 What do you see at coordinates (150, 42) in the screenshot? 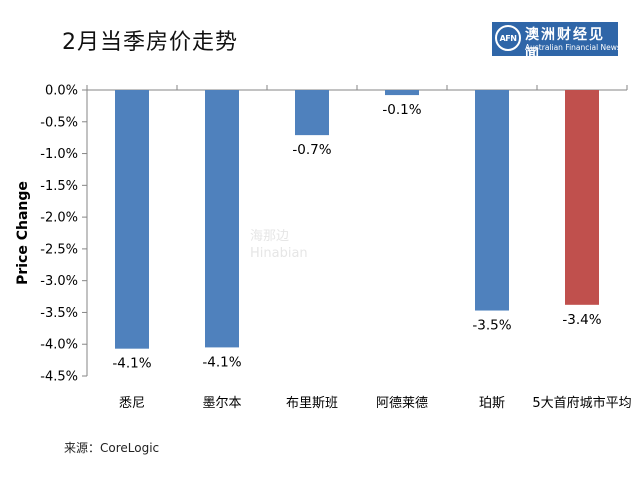
I see `chart-title: 2月当季房价走势` at bounding box center [150, 42].